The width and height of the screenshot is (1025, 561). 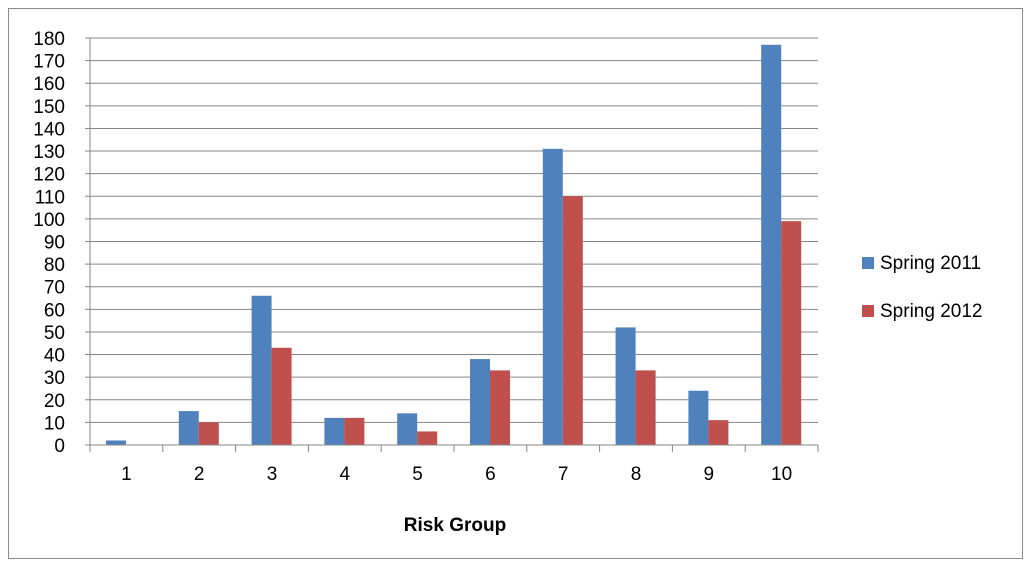 What do you see at coordinates (345, 474) in the screenshot?
I see `x-tick-label: 4` at bounding box center [345, 474].